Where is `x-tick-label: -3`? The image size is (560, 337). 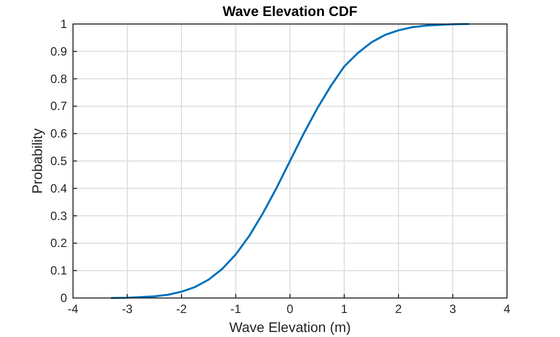
x-tick-label: -3 is located at coordinates (127, 309).